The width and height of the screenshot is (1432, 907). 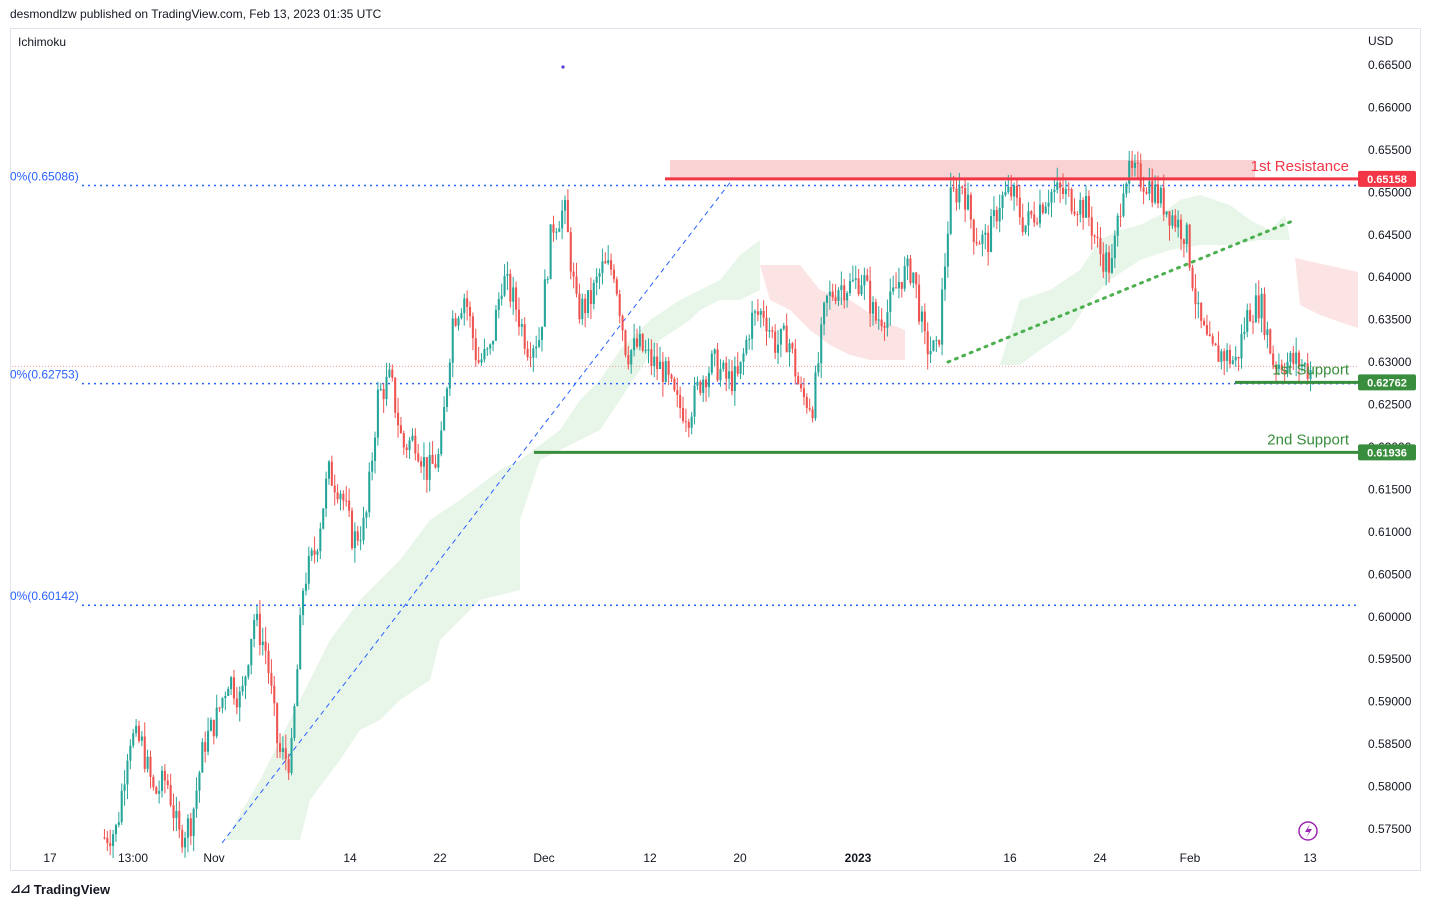 I want to click on x-tick-label: Feb, so click(x=1190, y=858).